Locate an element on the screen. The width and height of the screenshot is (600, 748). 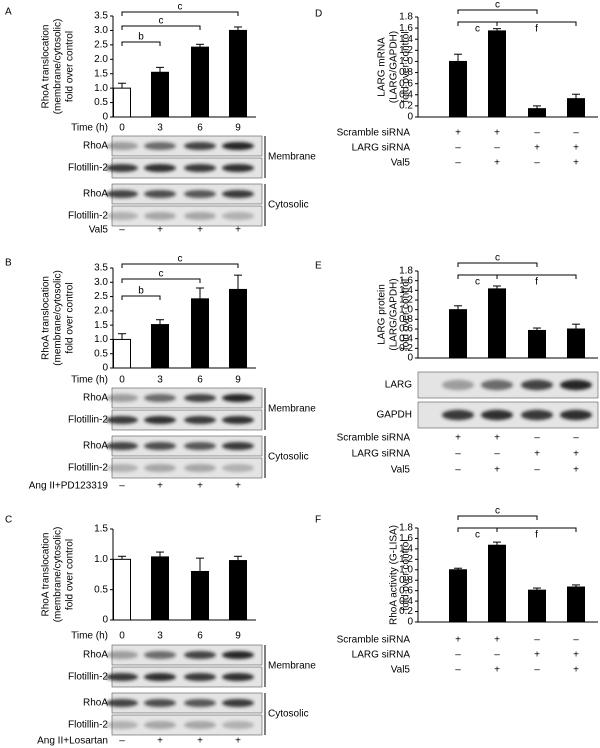
y-tick-label: 2.0 is located at coordinates (101, 310).